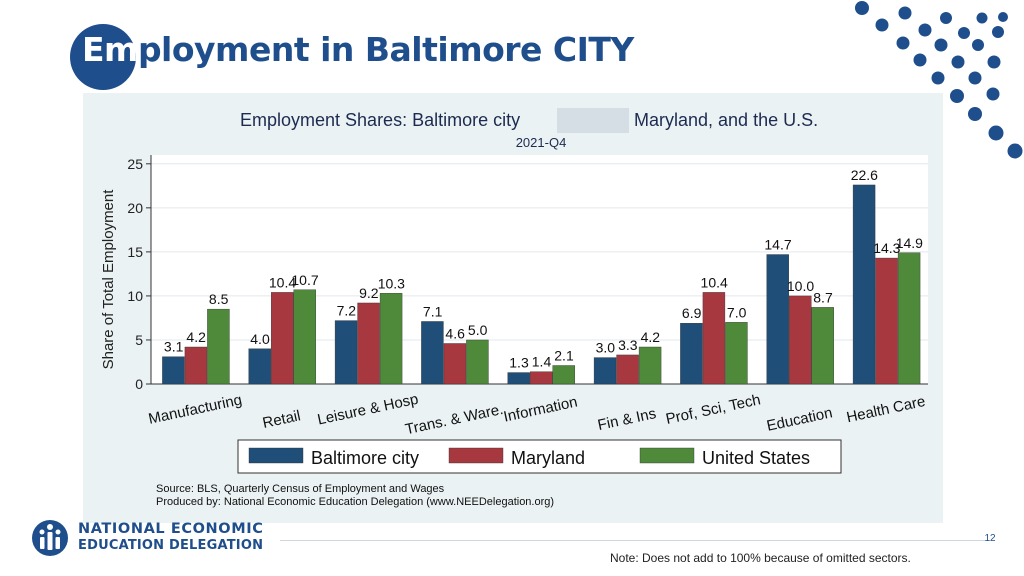 The height and width of the screenshot is (576, 1024). Describe the element at coordinates (135, 252) in the screenshot. I see `y-tick-label: 15` at that location.